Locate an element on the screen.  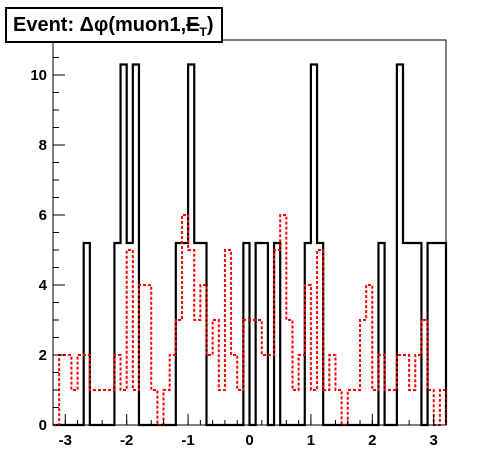
y-tick-label: 10 is located at coordinates (38, 75).